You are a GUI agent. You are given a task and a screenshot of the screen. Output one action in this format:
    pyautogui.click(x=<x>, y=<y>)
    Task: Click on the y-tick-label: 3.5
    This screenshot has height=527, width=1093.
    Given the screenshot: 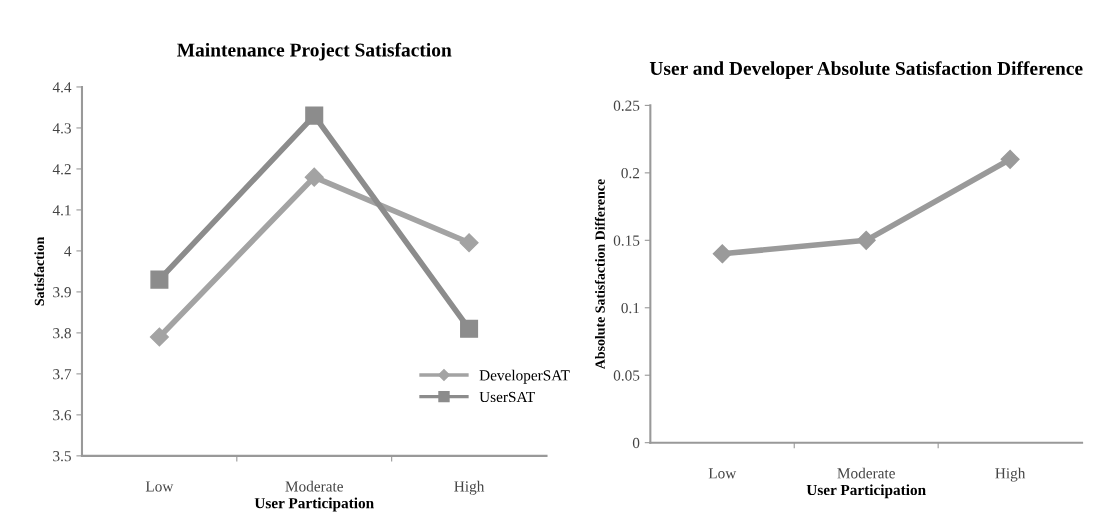 What is the action you would take?
    pyautogui.click(x=62, y=456)
    